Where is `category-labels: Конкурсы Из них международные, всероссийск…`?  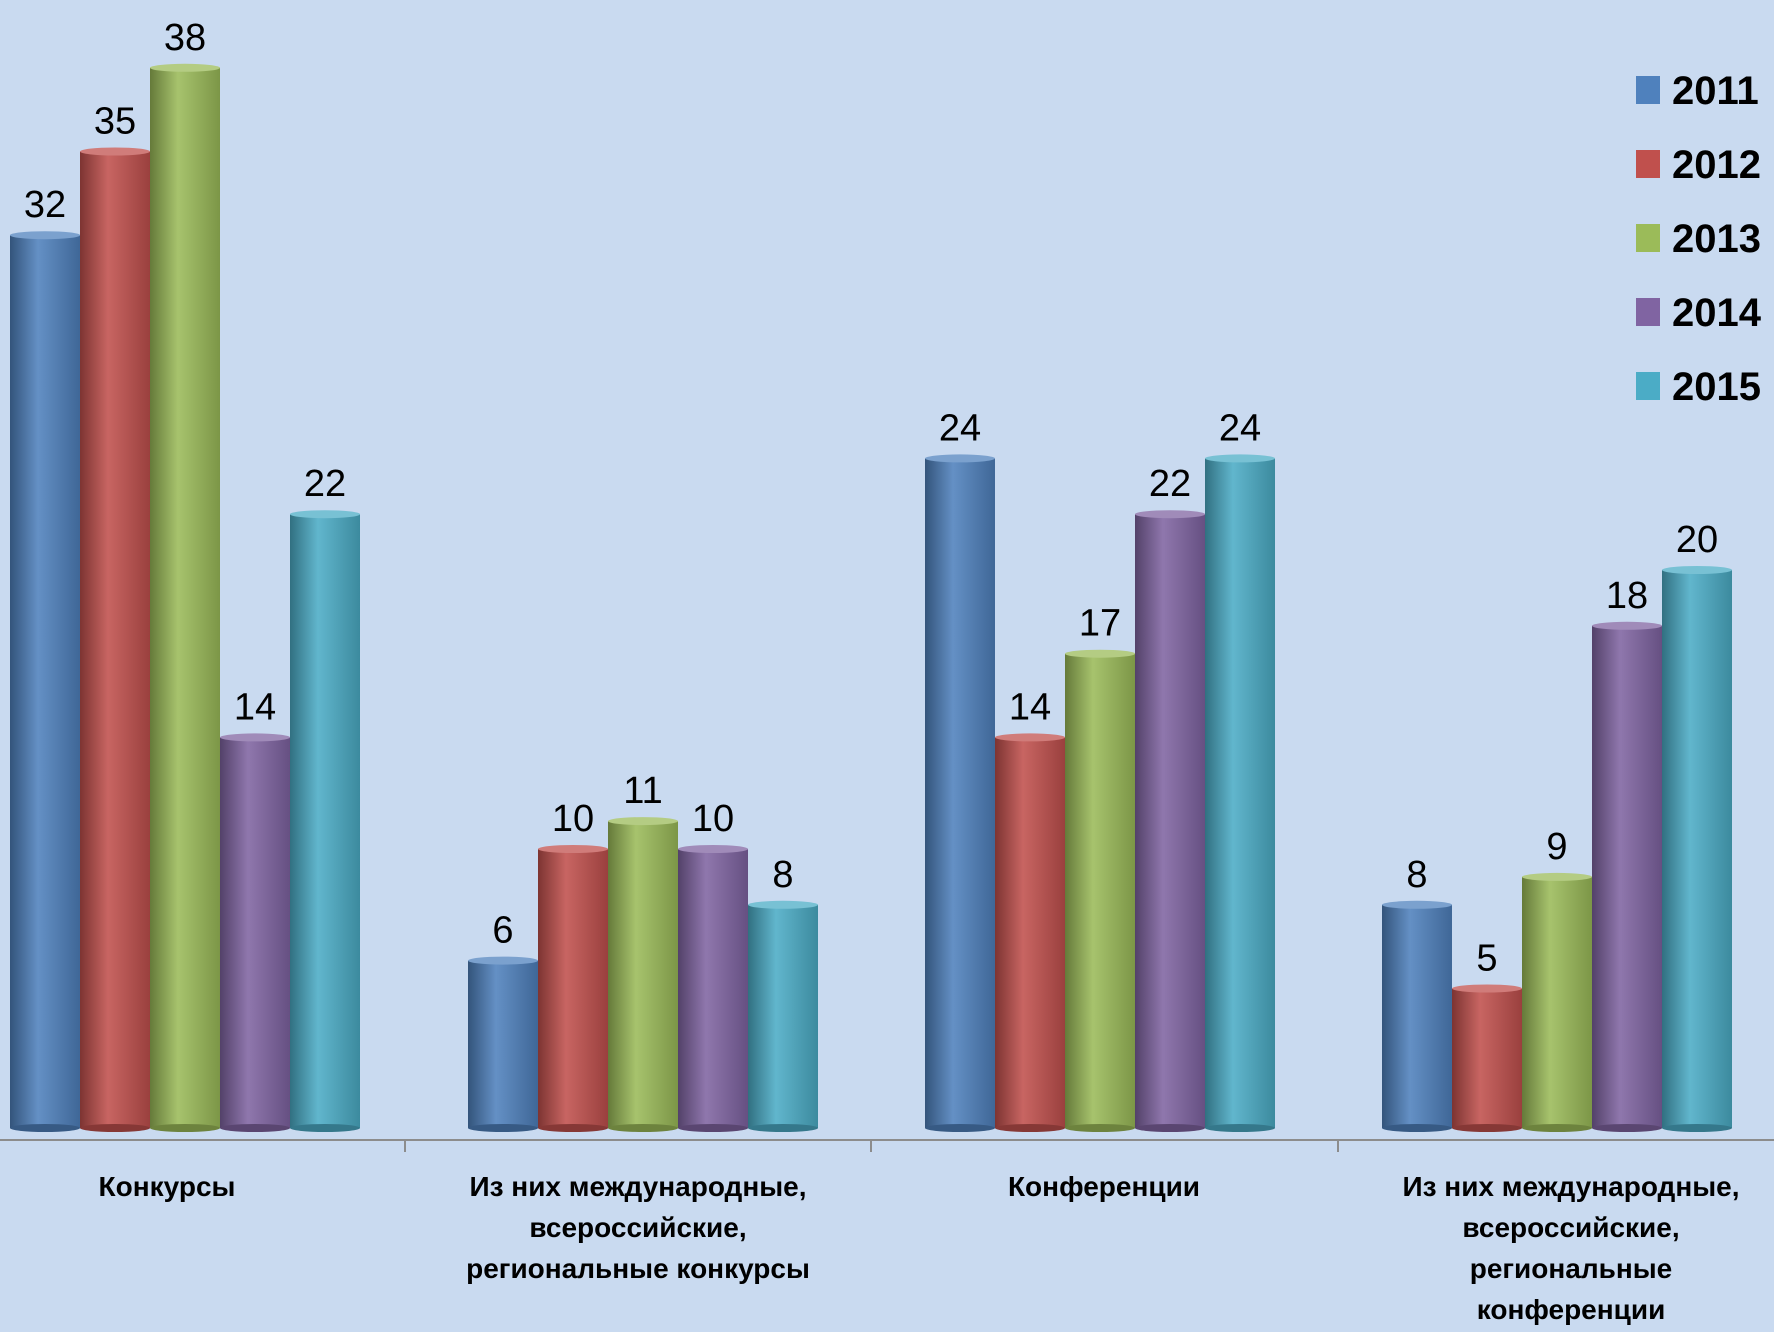
category-labels: Конкурсы Из них международные, всероссийск… is located at coordinates (919, 1248).